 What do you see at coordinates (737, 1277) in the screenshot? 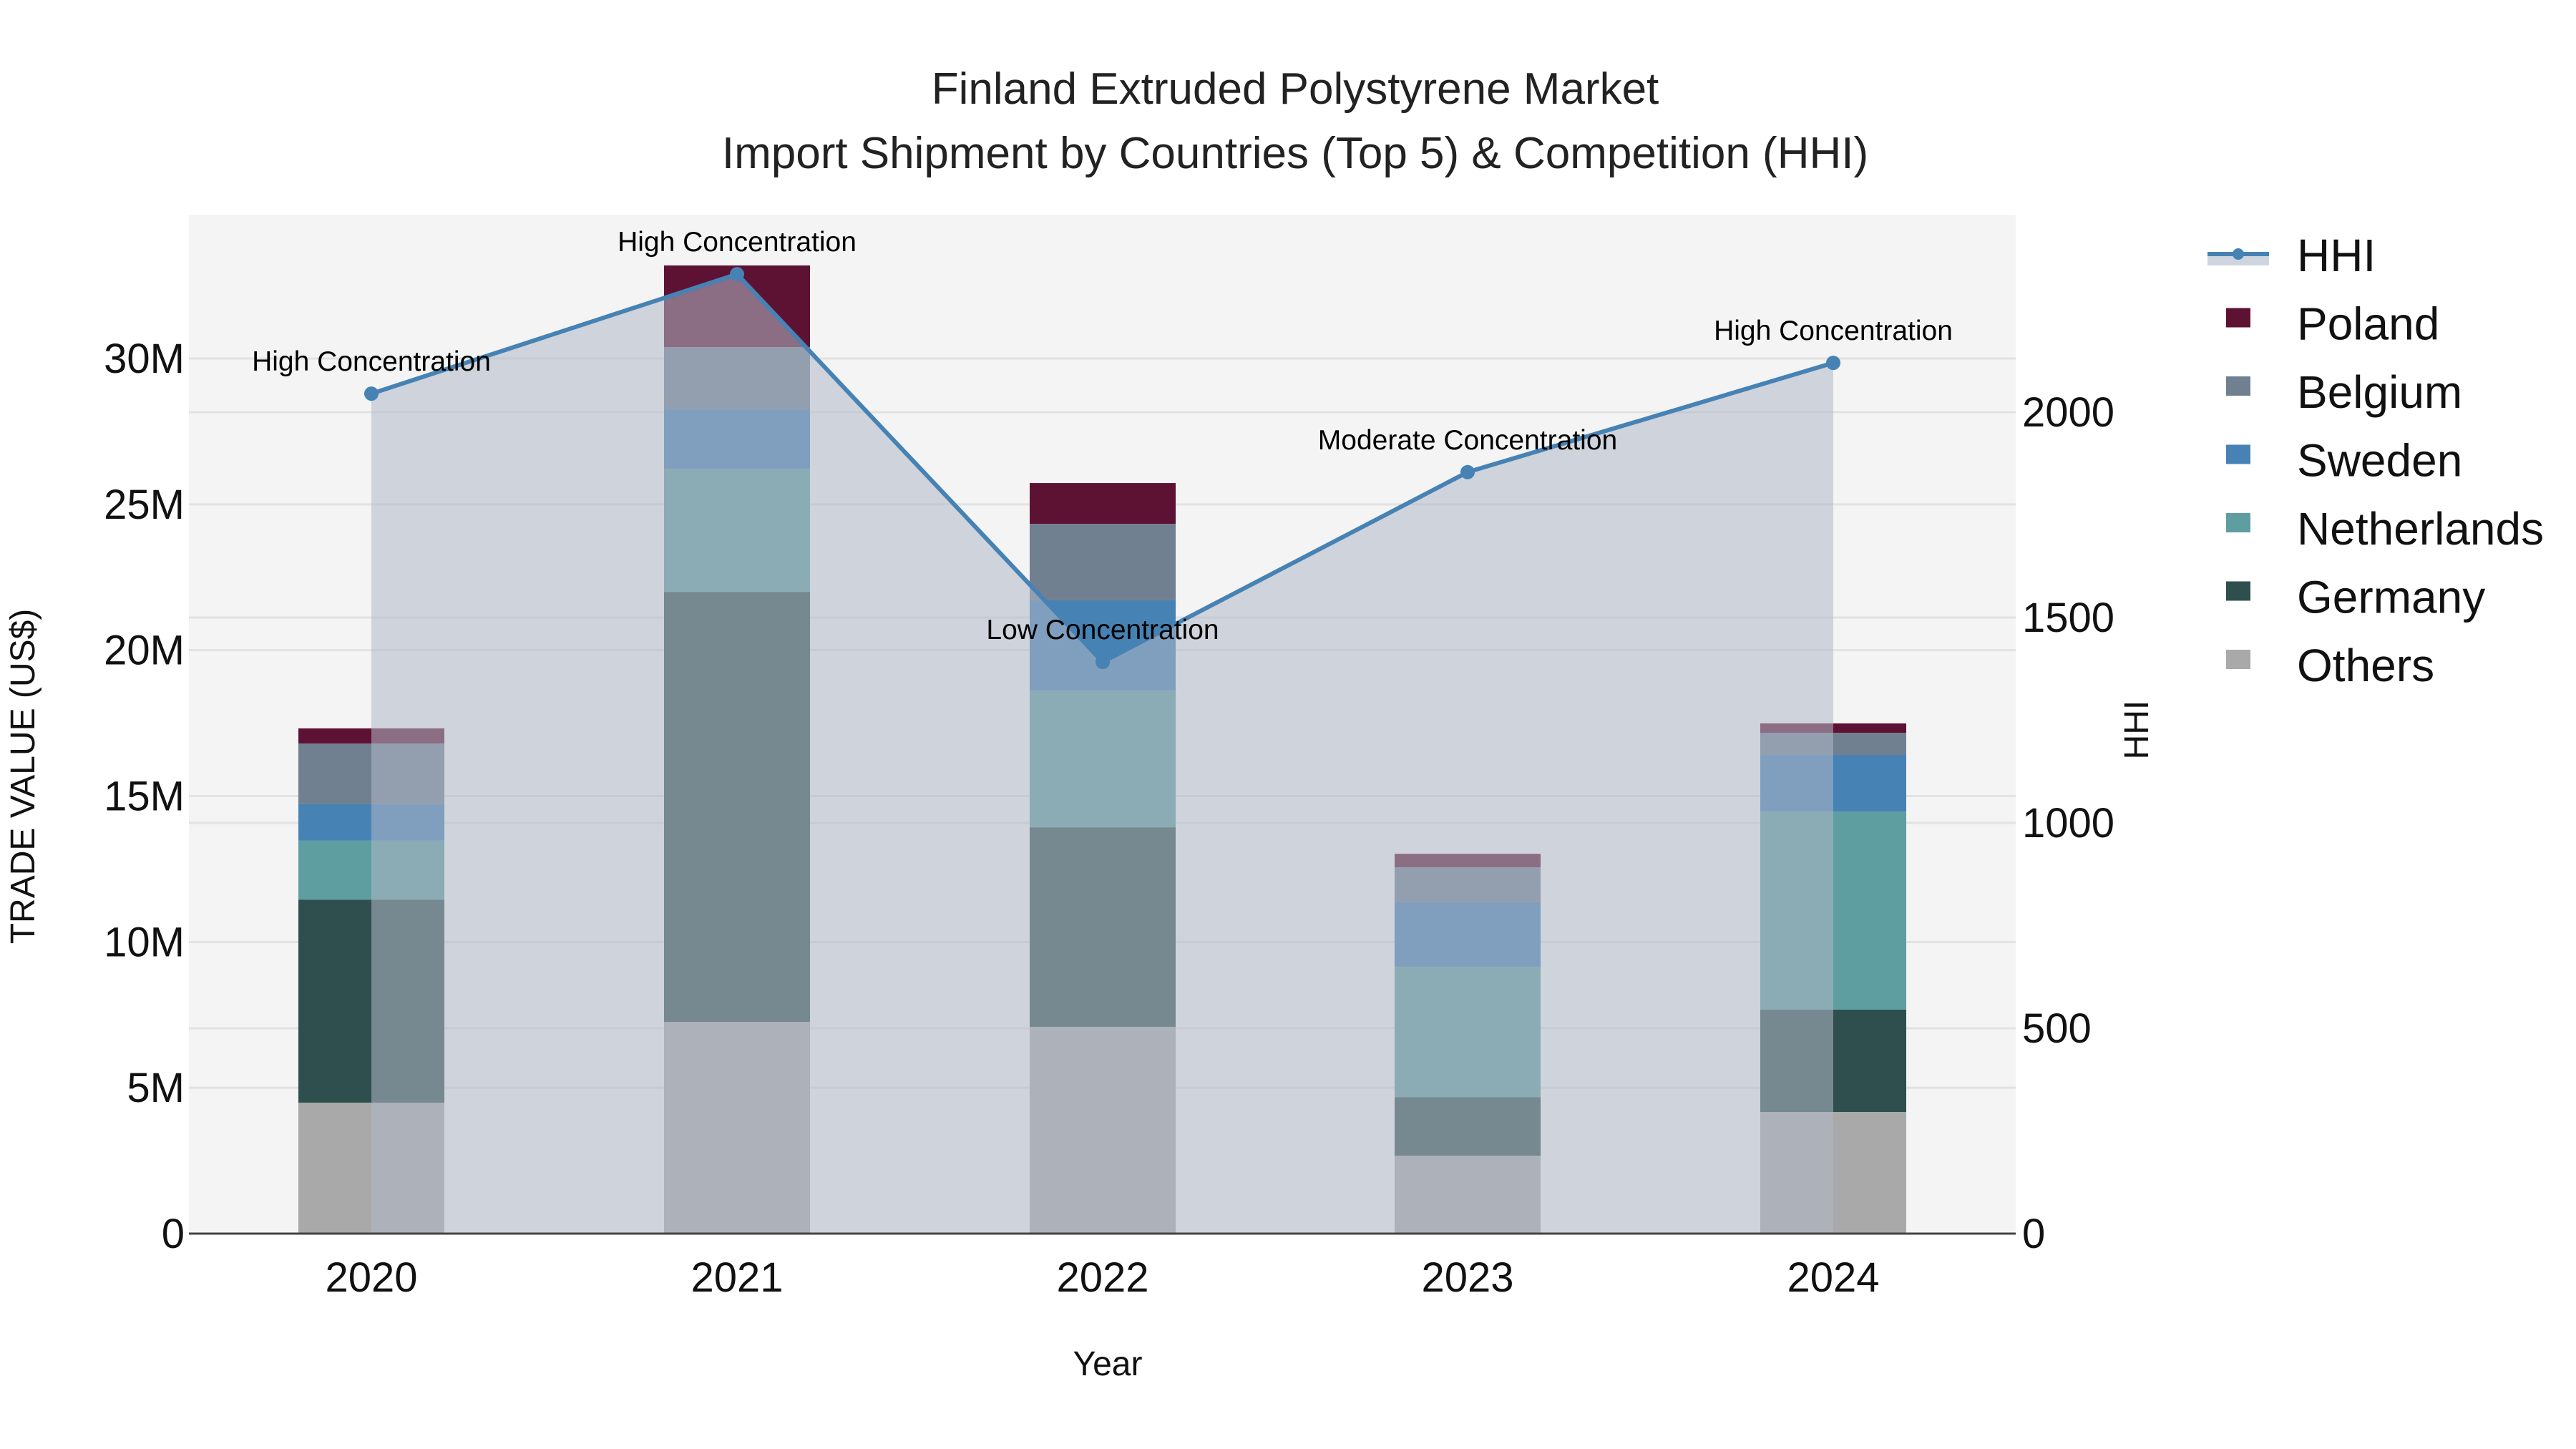
I see `x-tick-2021: 2021` at bounding box center [737, 1277].